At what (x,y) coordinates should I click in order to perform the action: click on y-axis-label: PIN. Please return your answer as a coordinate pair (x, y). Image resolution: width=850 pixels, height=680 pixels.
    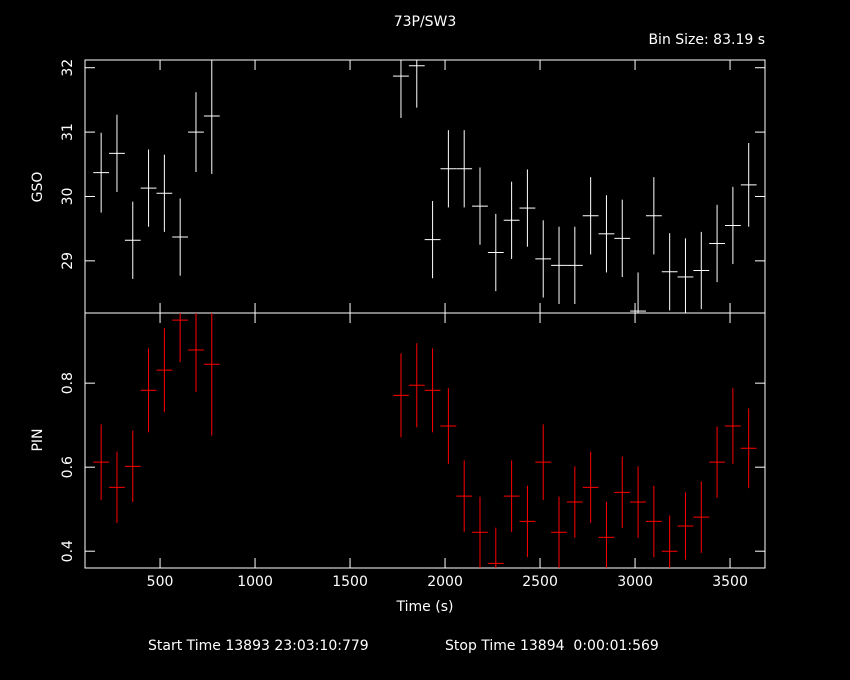
    Looking at the image, I should click on (38, 439).